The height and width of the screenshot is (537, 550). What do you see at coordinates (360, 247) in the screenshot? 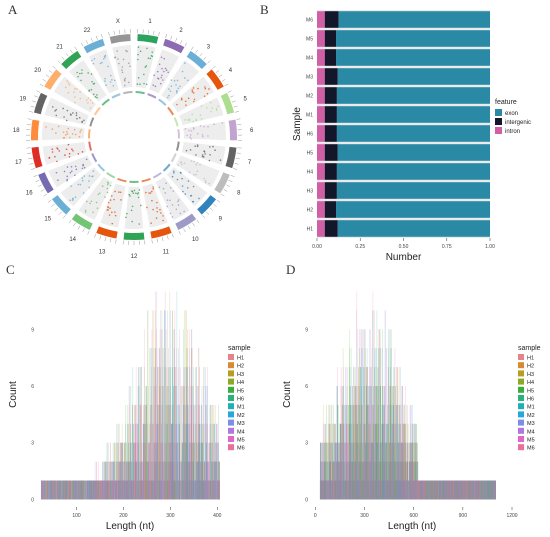
I see `x-tick-label: 0.25` at bounding box center [360, 247].